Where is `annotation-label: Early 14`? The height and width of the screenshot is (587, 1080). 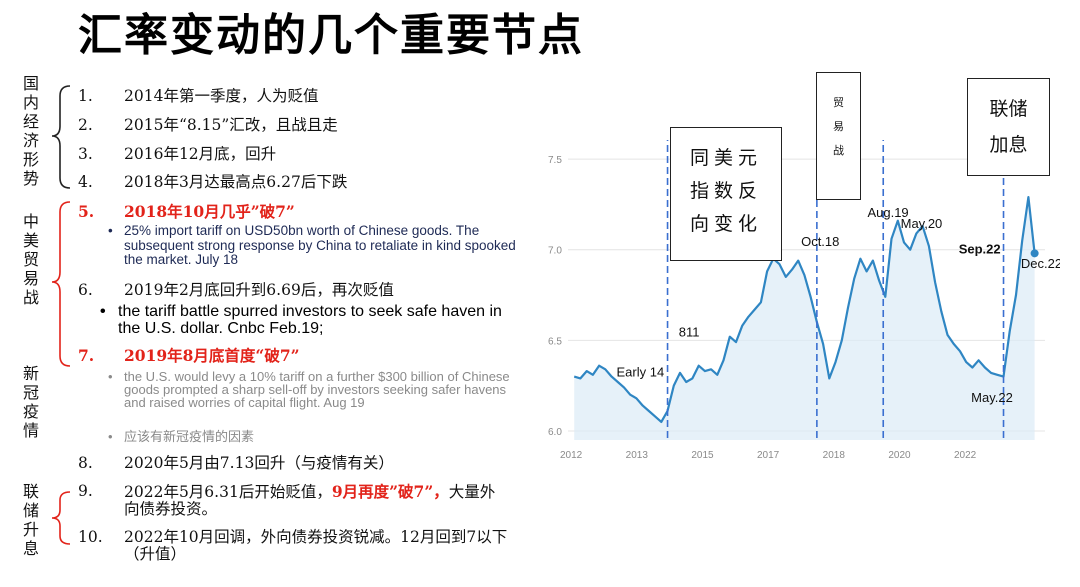
annotation-label: Early 14 is located at coordinates (641, 372).